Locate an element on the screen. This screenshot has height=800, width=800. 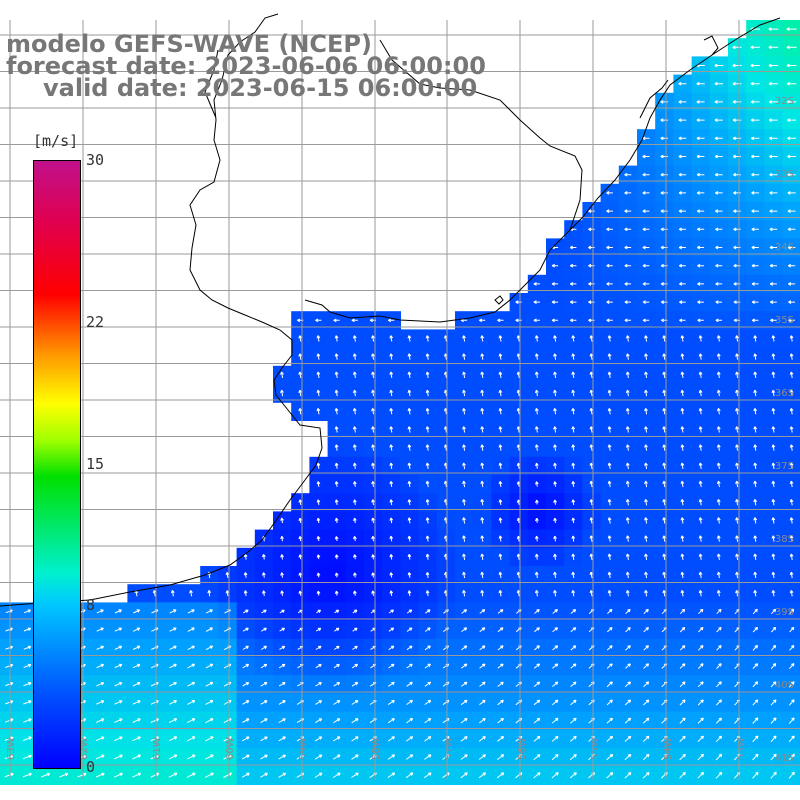
lon-label: 54W is located at coordinates (668, 748).